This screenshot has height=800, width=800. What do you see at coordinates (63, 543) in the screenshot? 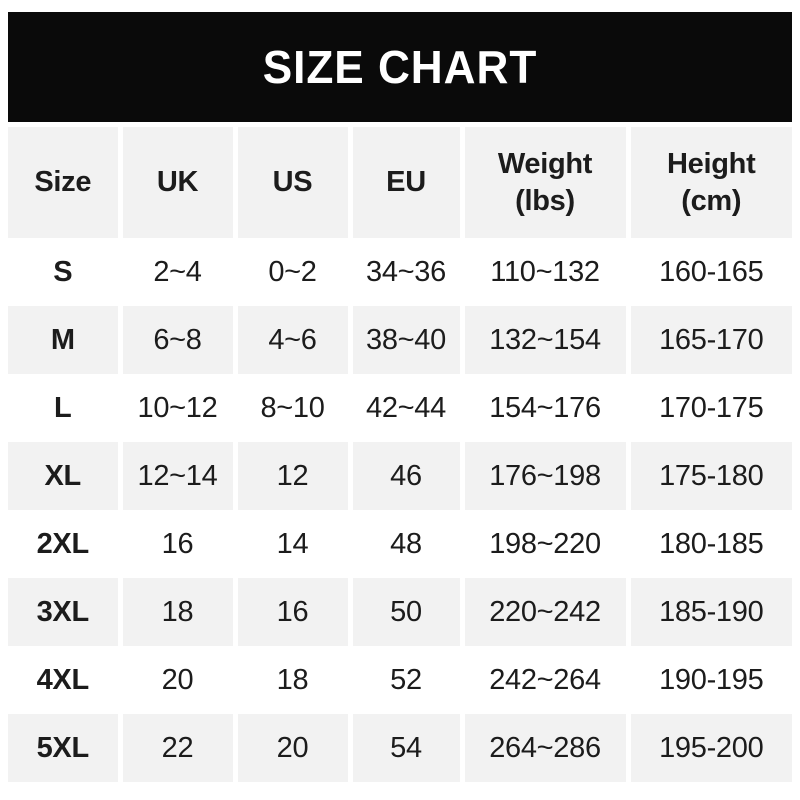
I see `size-cell: 2XL` at bounding box center [63, 543].